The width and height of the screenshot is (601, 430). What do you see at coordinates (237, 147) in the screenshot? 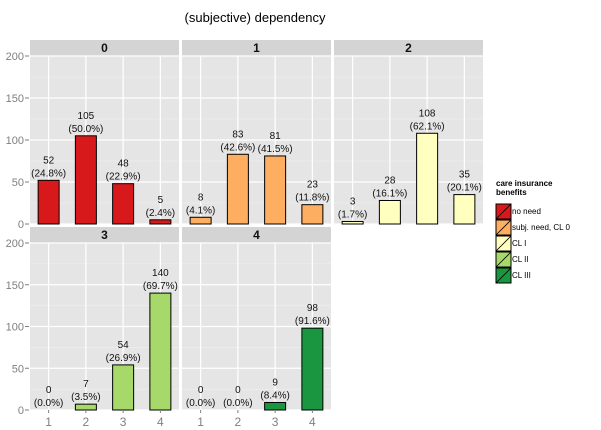
I see `data-label-percent: (42.6%)` at bounding box center [237, 147].